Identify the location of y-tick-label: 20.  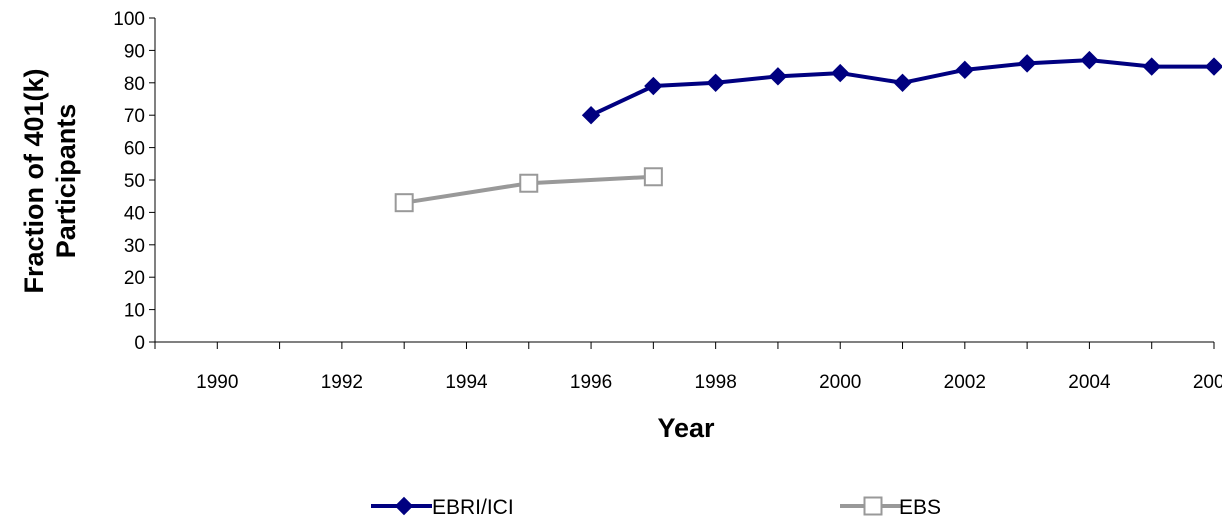
(134, 278).